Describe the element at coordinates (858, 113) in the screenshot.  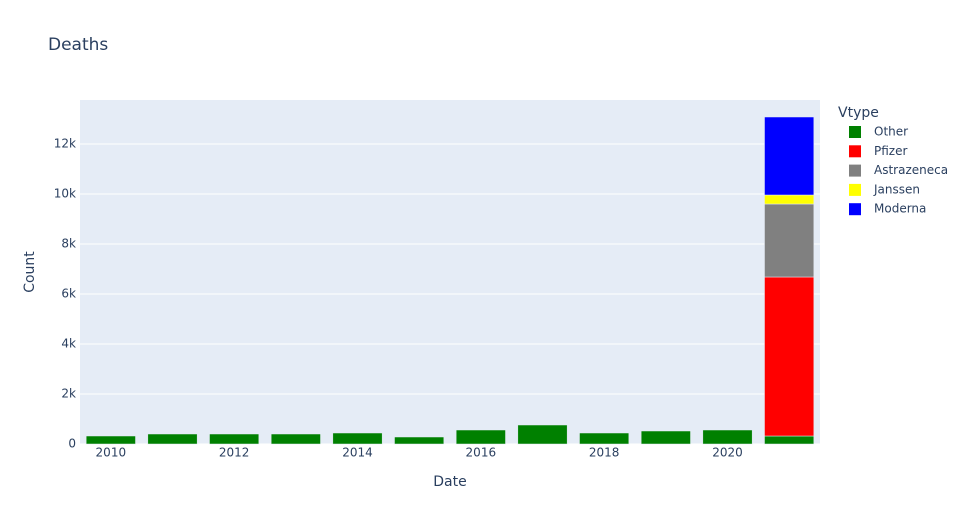
I see `legend-title: Vtype` at that location.